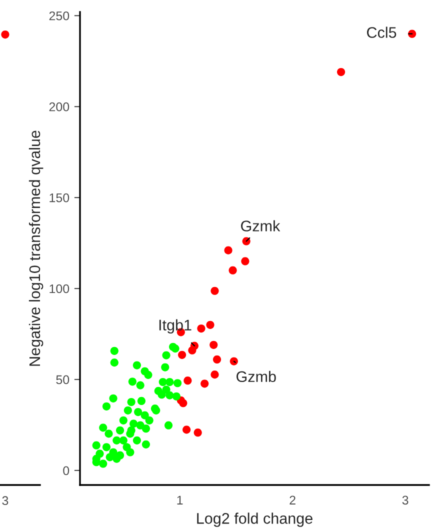 This screenshot has width=431, height=531. Describe the element at coordinates (175, 326) in the screenshot. I see `annotation: Itgb1` at that location.